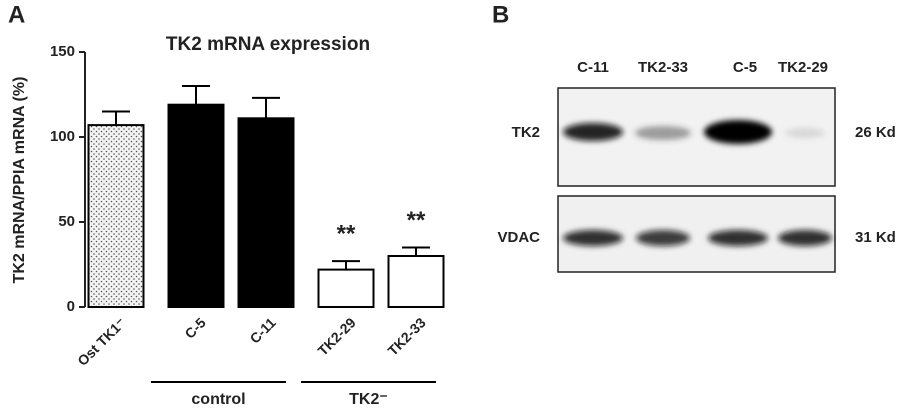  What do you see at coordinates (406, 336) in the screenshot?
I see `x-tick-label: TK2-33` at bounding box center [406, 336].